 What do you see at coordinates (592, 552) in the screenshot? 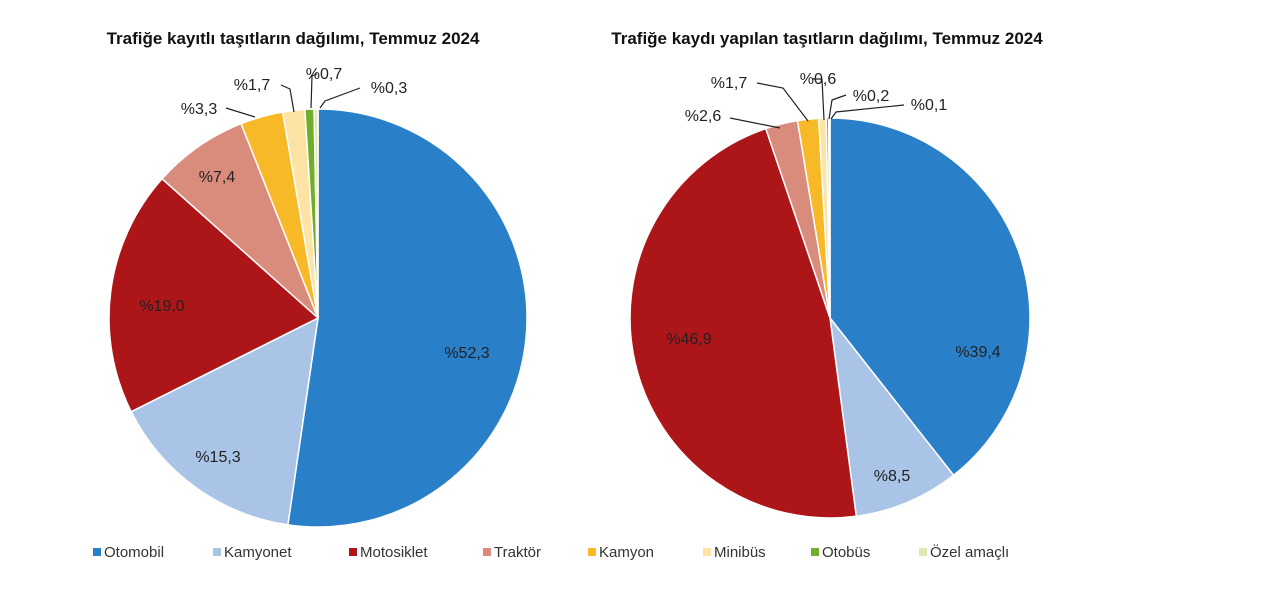
I see `legend-swatch-kamyon` at bounding box center [592, 552].